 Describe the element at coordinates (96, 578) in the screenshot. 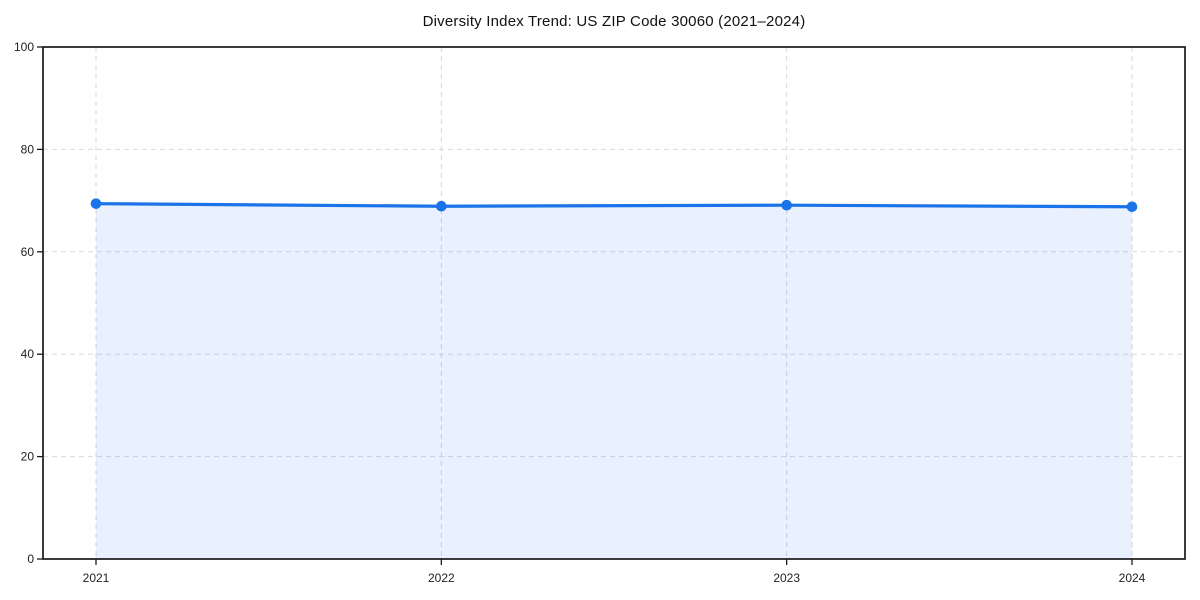

I see `x-tick-label: 2021` at that location.